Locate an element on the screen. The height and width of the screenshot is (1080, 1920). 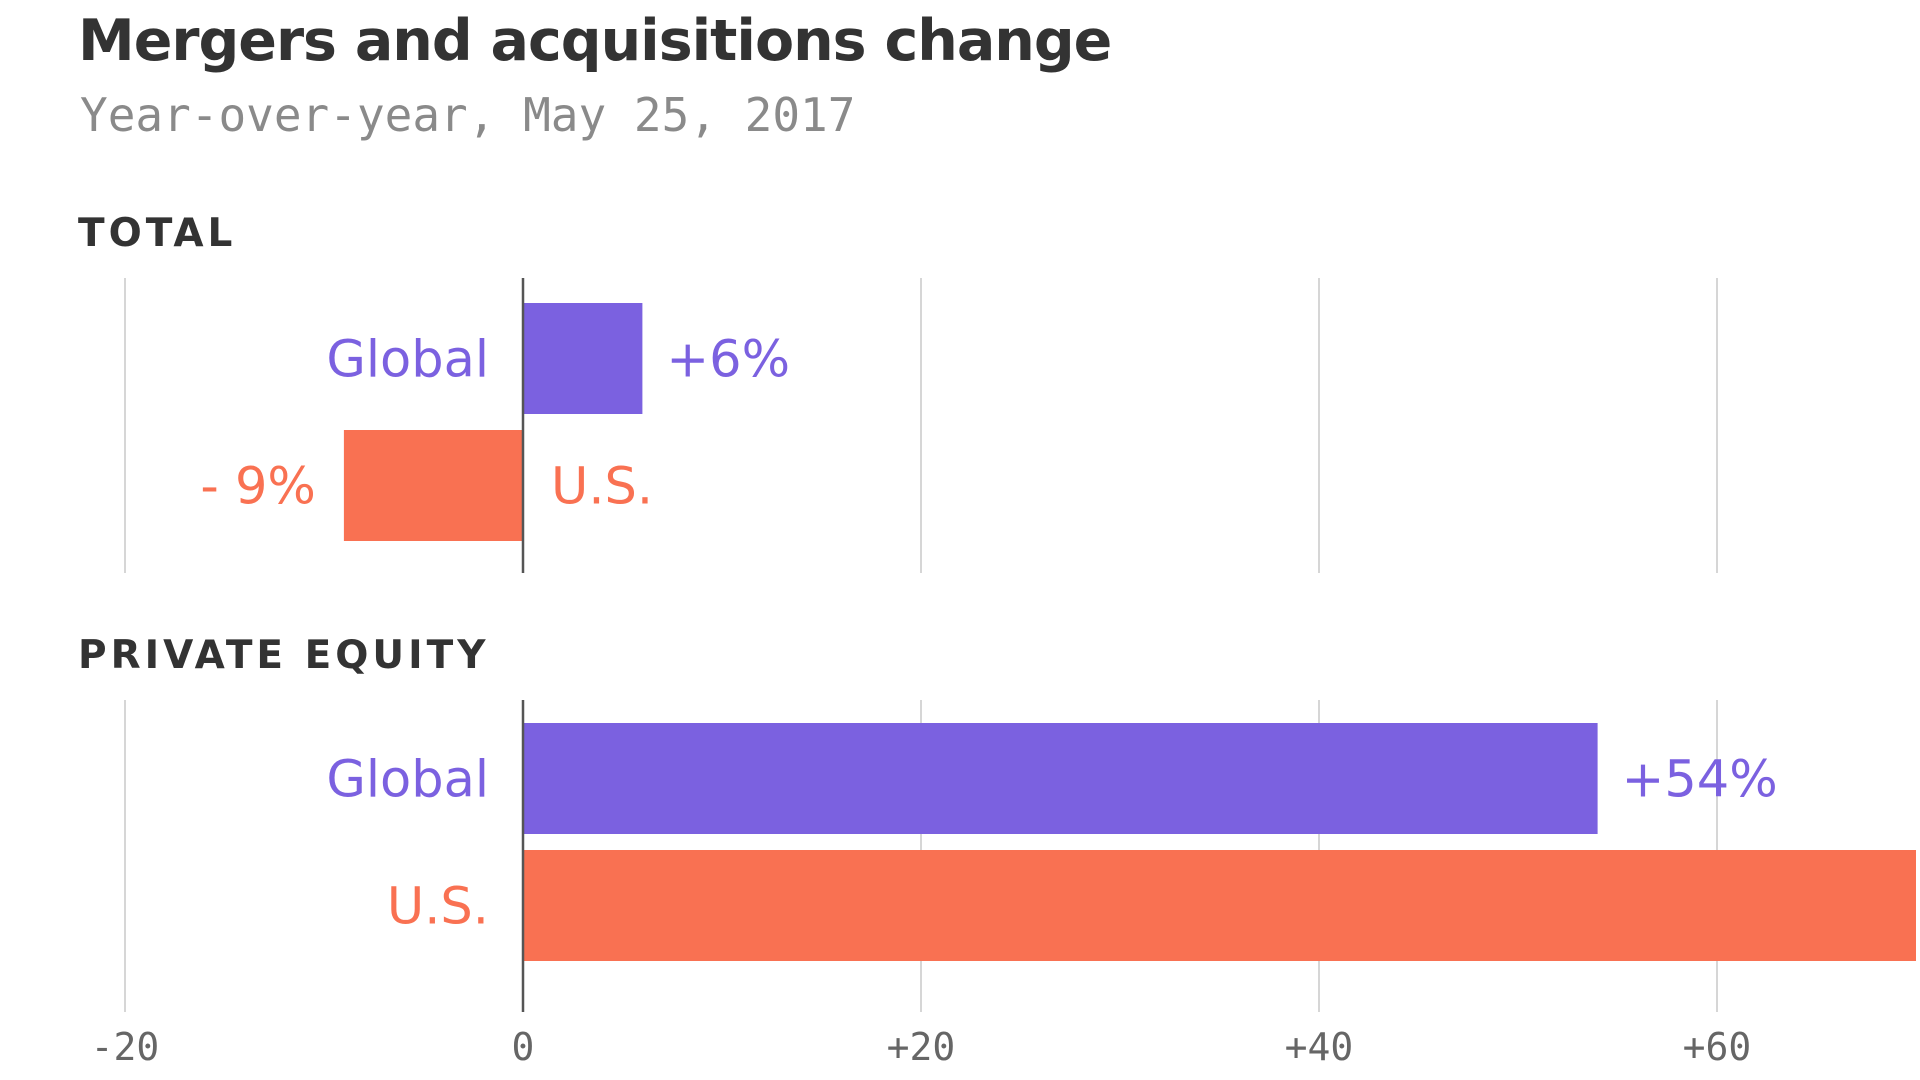
total-u-s-value-label: - 9% is located at coordinates (258, 487).